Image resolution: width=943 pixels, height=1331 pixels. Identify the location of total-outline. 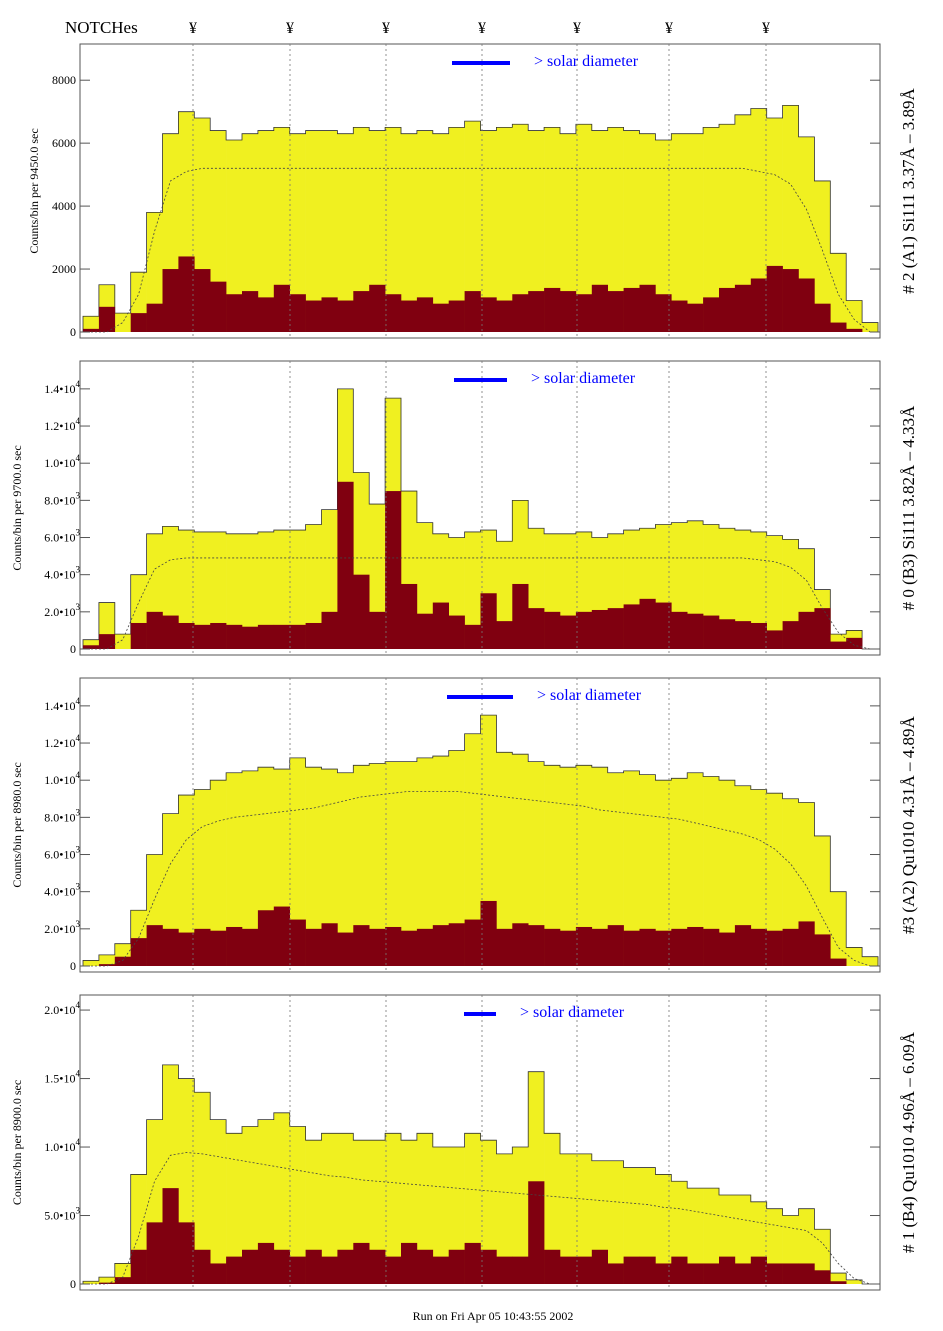
(480, 1174).